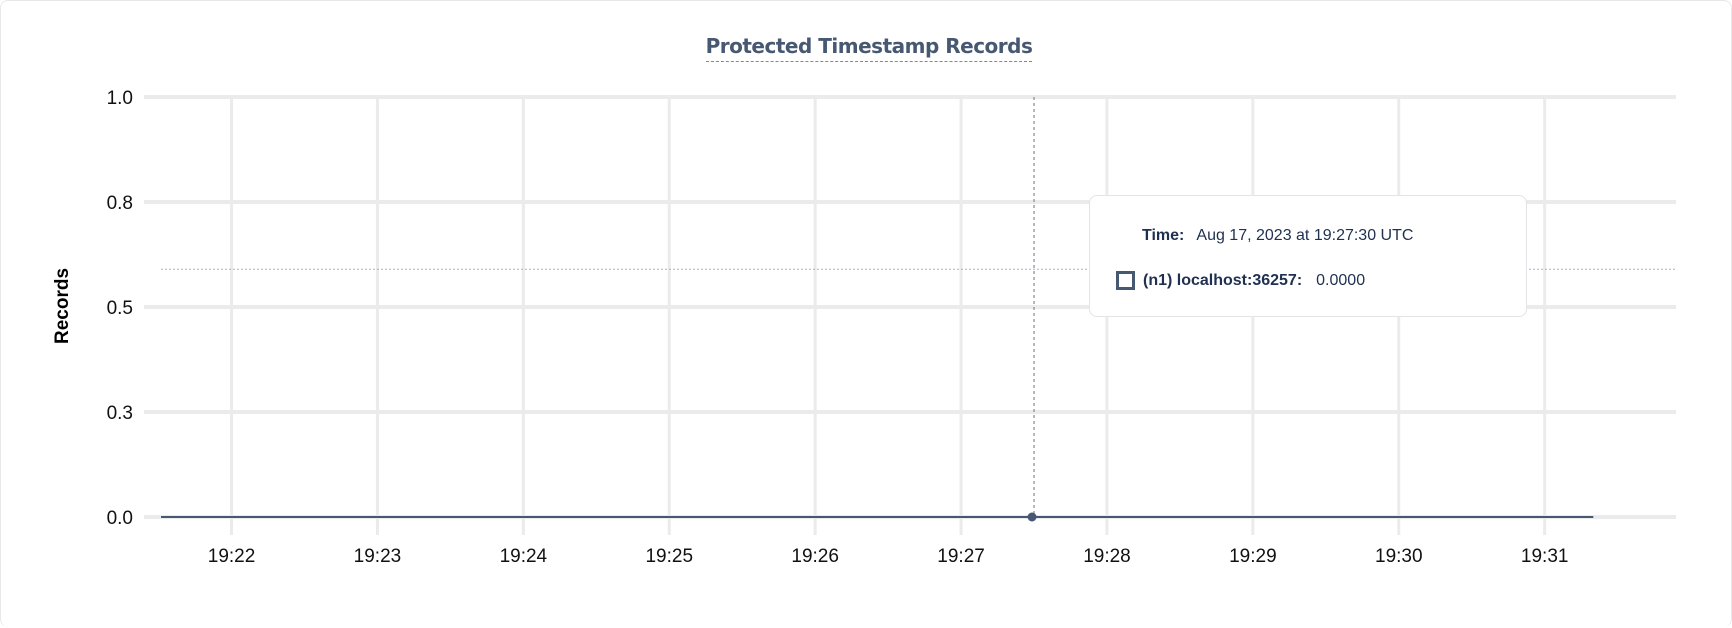  I want to click on tooltip-time: Time: Aug 17, 2023 at 19:27:30 UTC, so click(1277, 236).